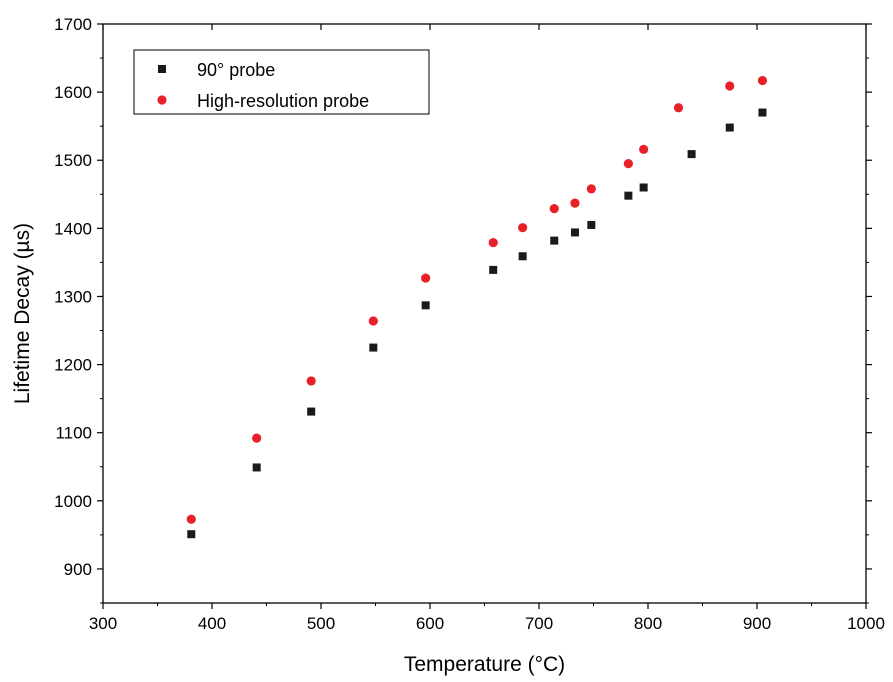 The height and width of the screenshot is (682, 893). I want to click on y-tick-label: 1700, so click(73, 24).